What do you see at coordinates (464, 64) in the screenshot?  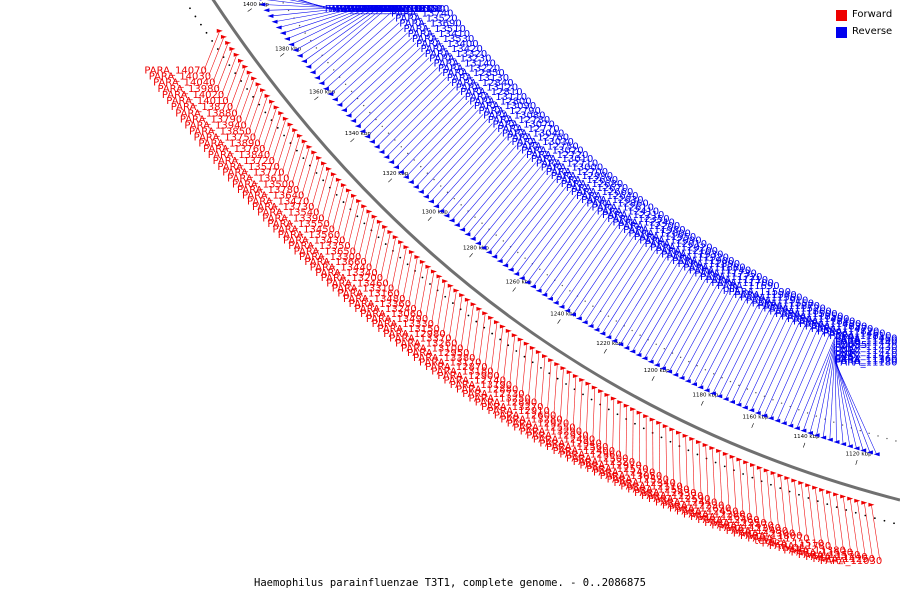 I see `reverse-gene-label: PARA_13140` at bounding box center [464, 64].